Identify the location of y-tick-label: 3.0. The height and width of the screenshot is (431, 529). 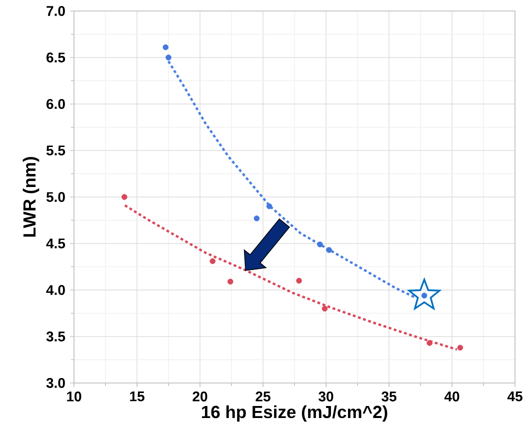
(55, 383).